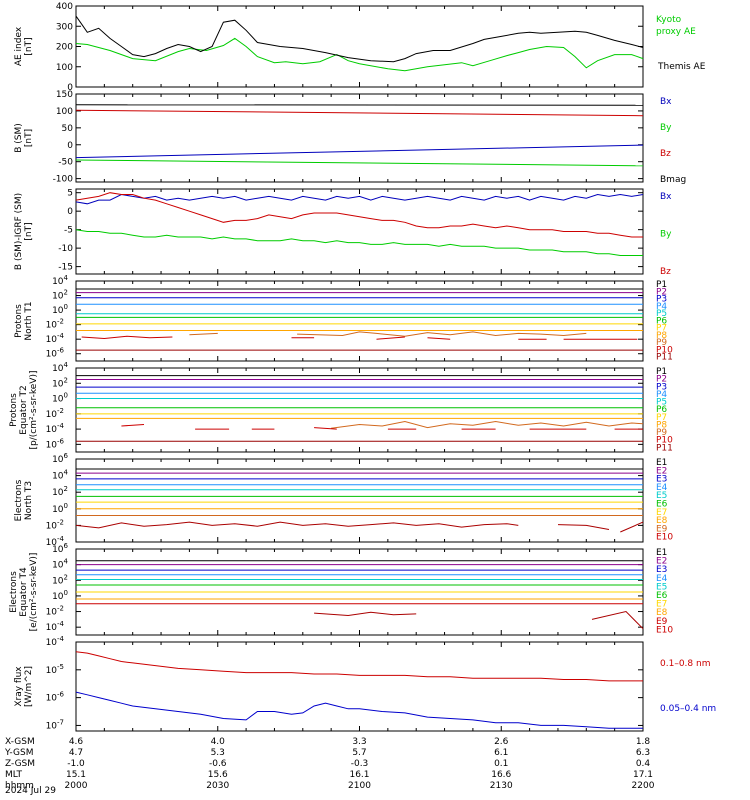 The width and height of the screenshot is (750, 800). What do you see at coordinates (65, 268) in the screenshot?
I see `y-tick-label: -15` at bounding box center [65, 268].